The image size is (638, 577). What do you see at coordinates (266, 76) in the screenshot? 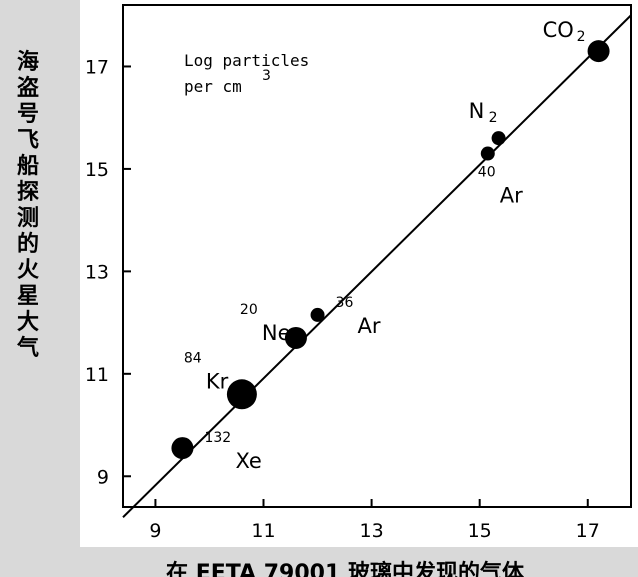
I see `annotation-superscript: 3` at bounding box center [266, 76].